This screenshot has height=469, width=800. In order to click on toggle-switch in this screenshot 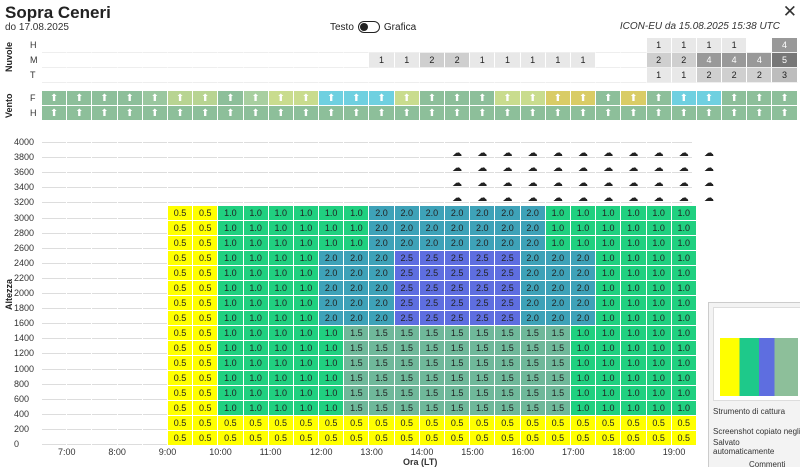, I will do `click(368, 27)`.